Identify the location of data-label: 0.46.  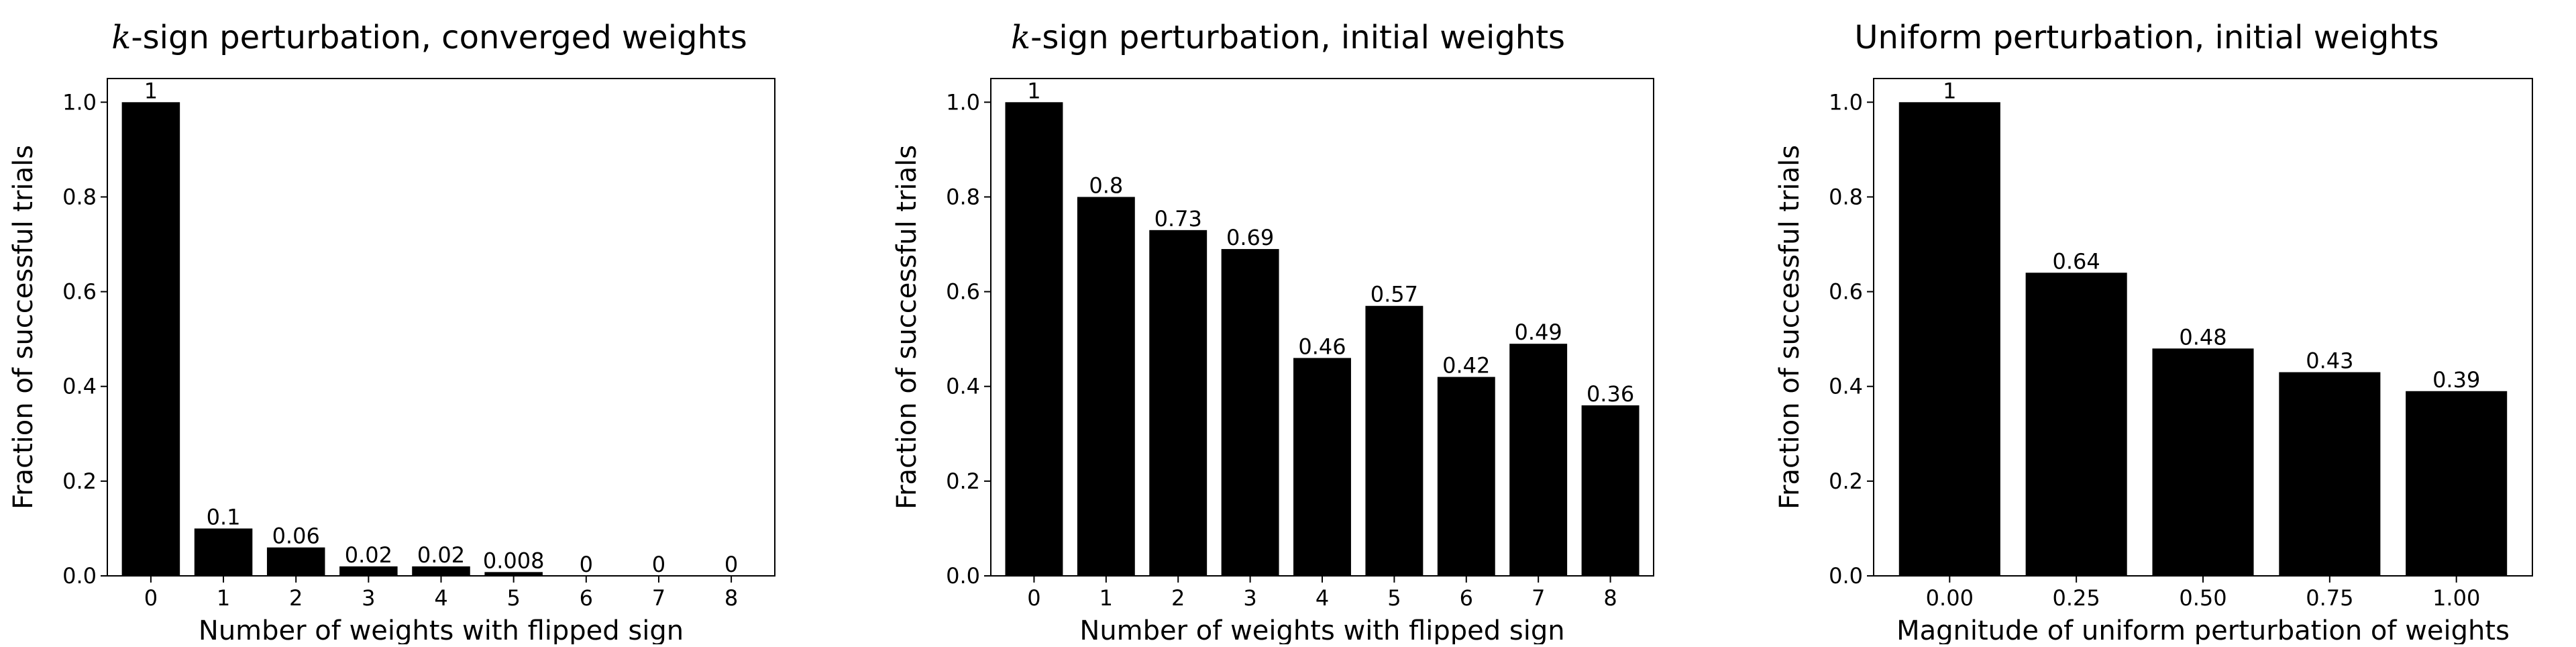
(1322, 346).